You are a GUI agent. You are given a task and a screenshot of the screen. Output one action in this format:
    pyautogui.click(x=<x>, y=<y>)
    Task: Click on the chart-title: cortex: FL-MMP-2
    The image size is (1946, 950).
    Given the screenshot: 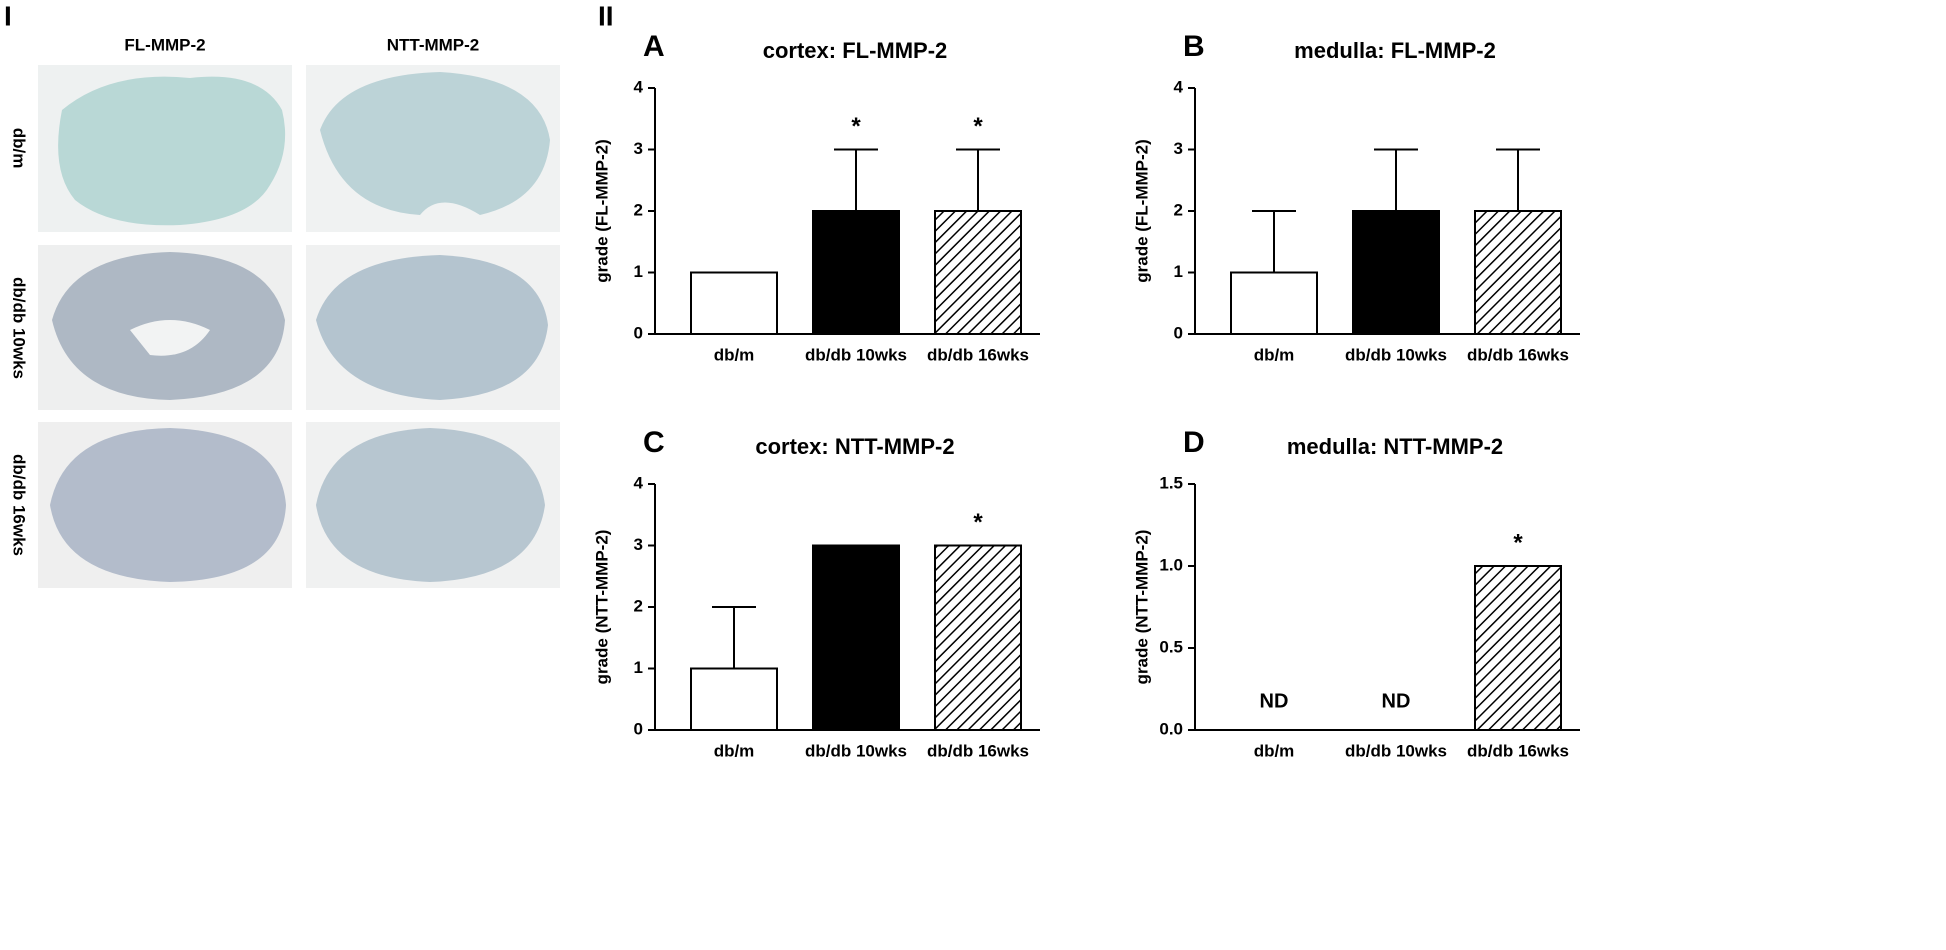 What is the action you would take?
    pyautogui.click(x=855, y=50)
    